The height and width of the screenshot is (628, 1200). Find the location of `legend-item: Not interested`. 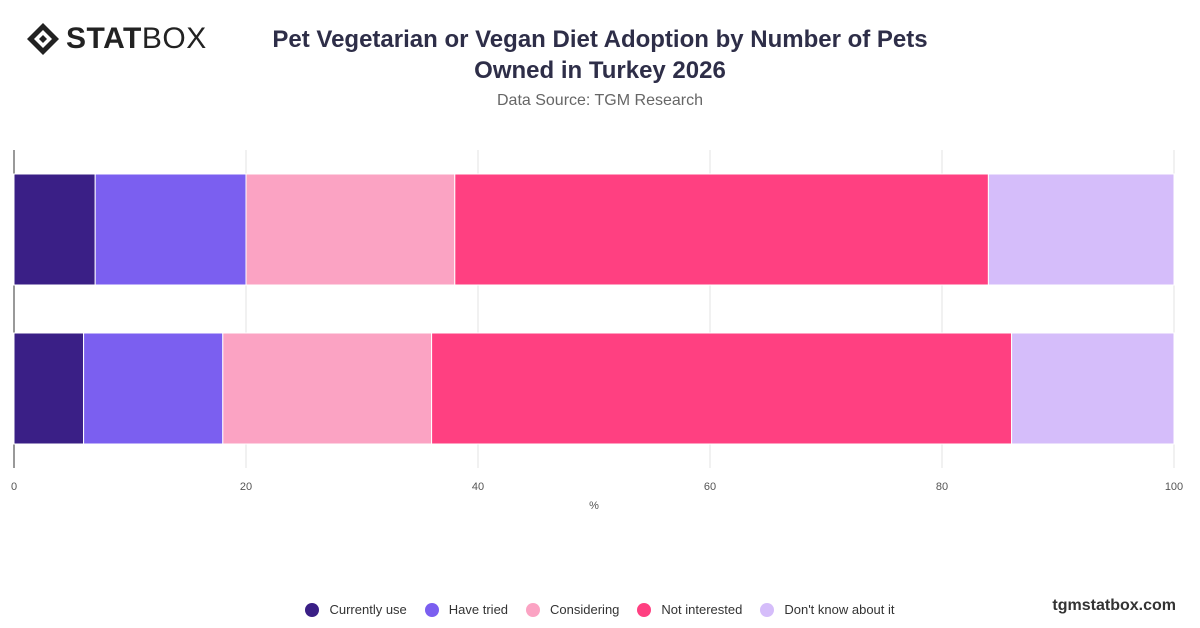

legend-item: Not interested is located at coordinates (689, 609).